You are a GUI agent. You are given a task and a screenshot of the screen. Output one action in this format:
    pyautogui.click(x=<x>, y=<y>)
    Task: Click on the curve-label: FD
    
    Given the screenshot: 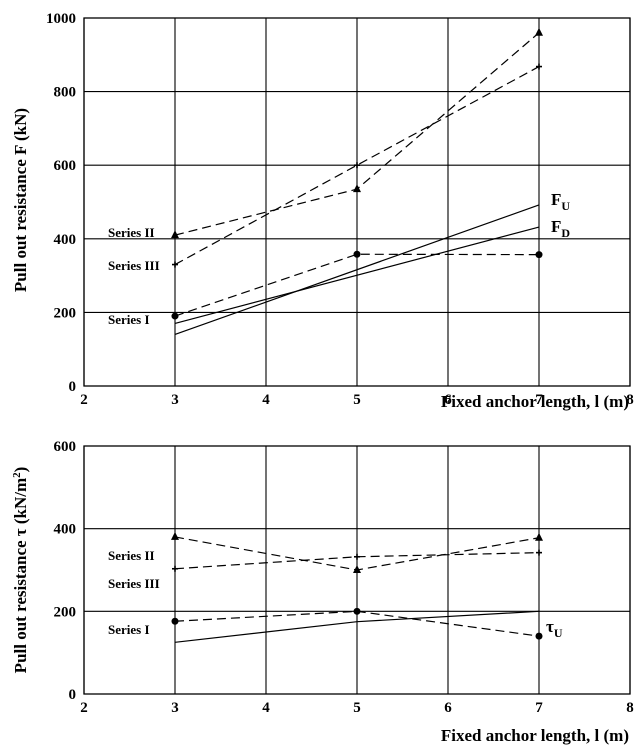 What is the action you would take?
    pyautogui.click(x=560, y=228)
    